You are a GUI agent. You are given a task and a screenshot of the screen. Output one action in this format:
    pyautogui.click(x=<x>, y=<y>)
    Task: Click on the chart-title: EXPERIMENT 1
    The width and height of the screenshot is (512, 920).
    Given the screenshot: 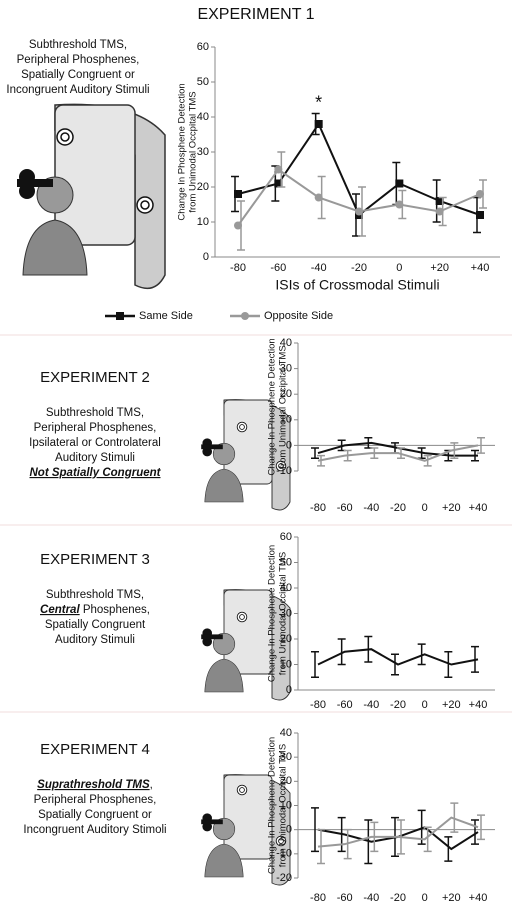 What is the action you would take?
    pyautogui.click(x=255, y=14)
    